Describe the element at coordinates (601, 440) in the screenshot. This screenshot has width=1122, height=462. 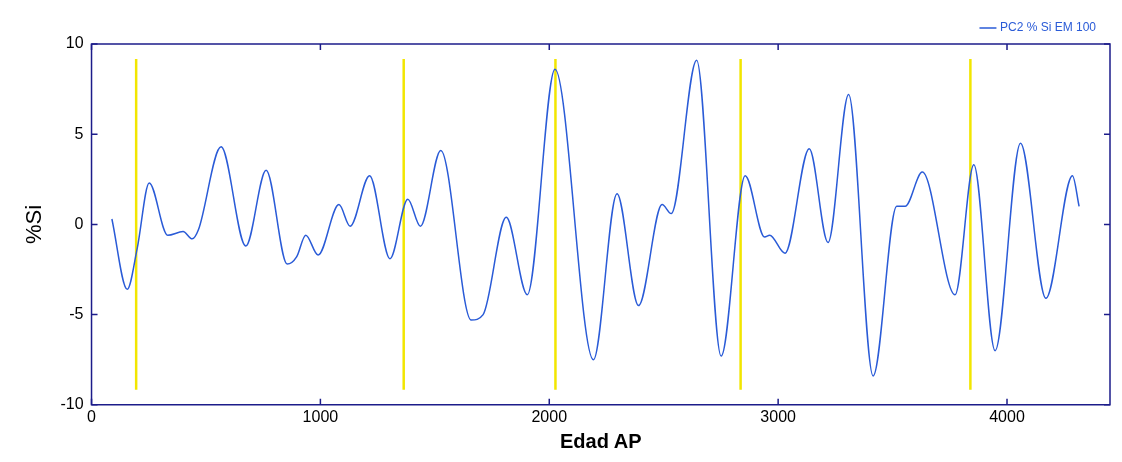
I see `x-axis-title: Edad AP` at that location.